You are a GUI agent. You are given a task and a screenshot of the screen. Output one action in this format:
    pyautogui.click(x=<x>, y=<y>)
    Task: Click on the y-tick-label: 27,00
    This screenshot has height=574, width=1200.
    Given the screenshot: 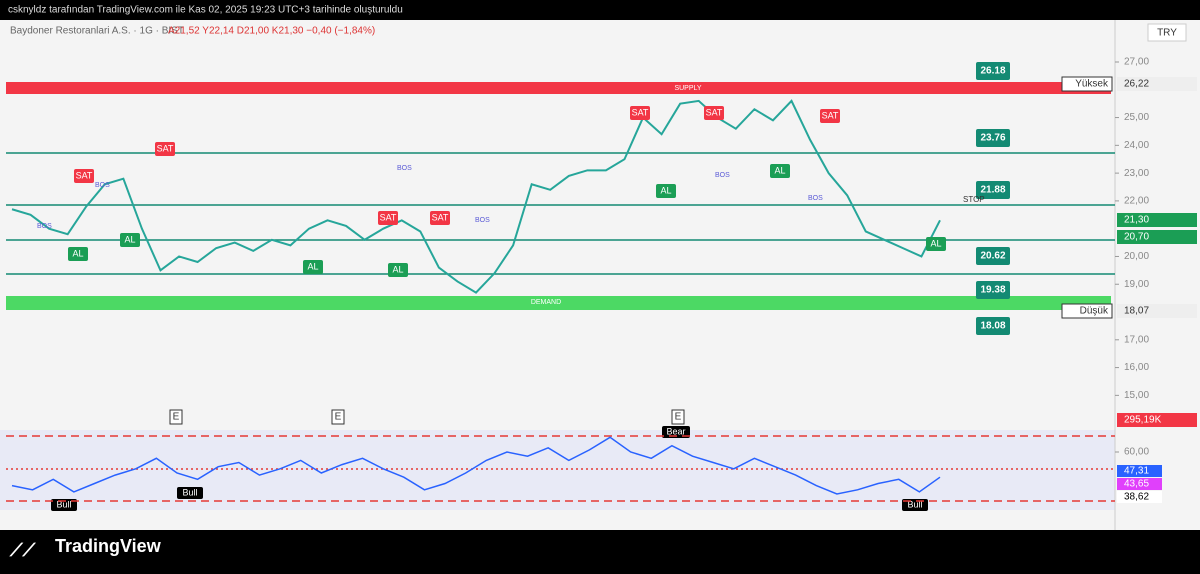 What is the action you would take?
    pyautogui.click(x=1136, y=62)
    